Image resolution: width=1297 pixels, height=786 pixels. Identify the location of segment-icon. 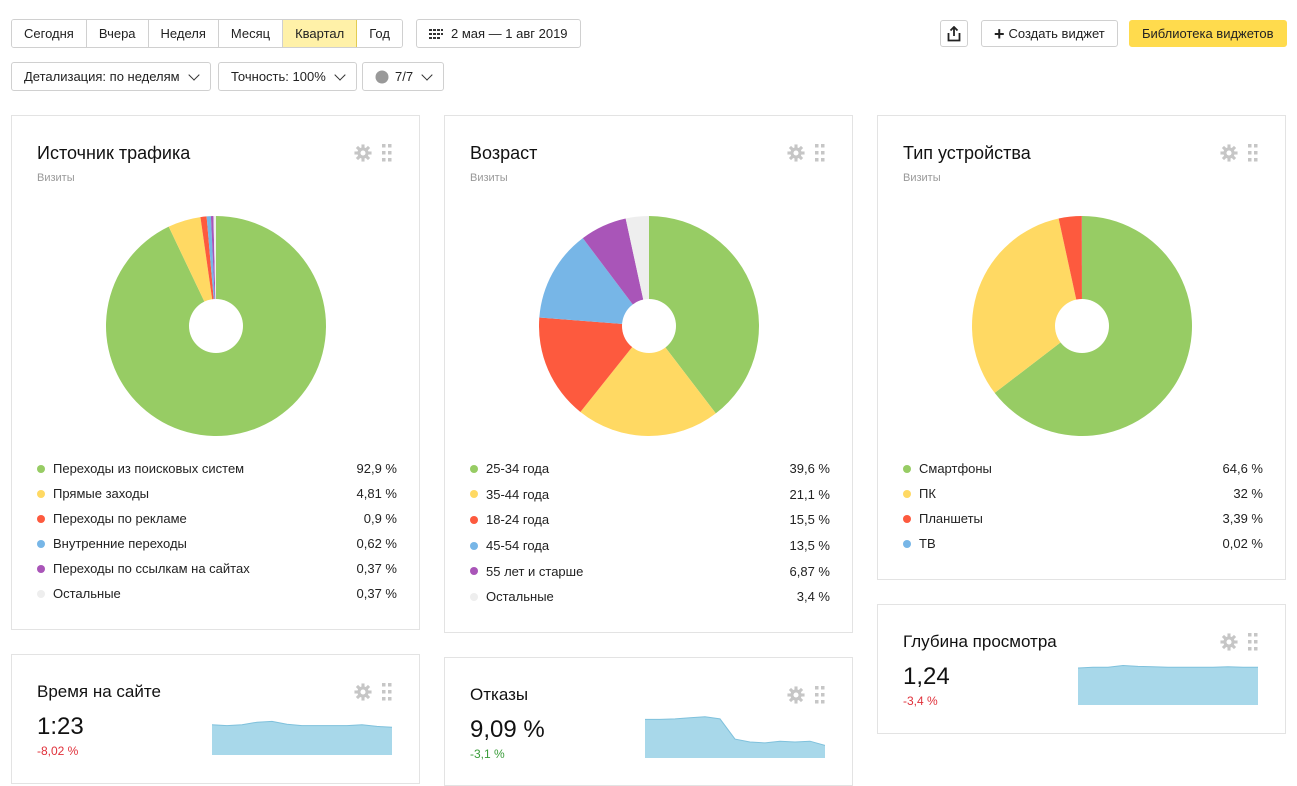
(382, 76).